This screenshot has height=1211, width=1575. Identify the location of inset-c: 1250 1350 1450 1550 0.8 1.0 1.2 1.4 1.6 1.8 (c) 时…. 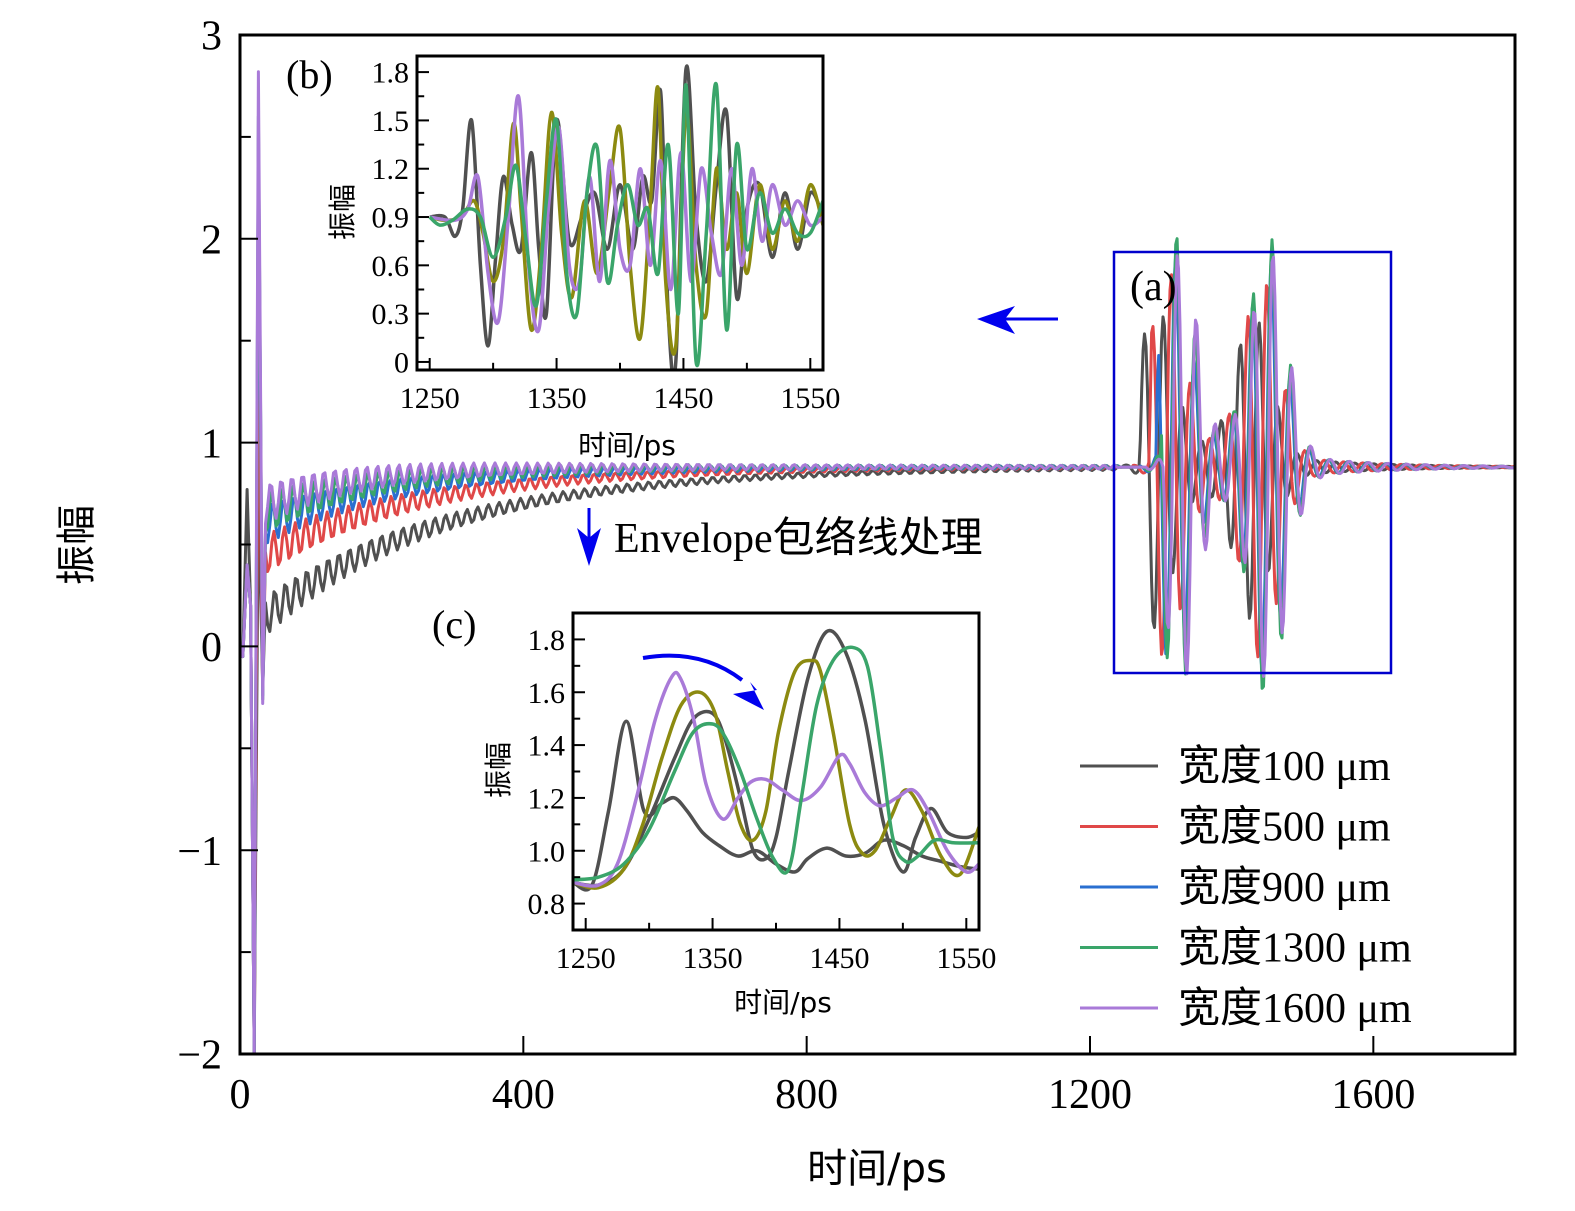
(714, 810).